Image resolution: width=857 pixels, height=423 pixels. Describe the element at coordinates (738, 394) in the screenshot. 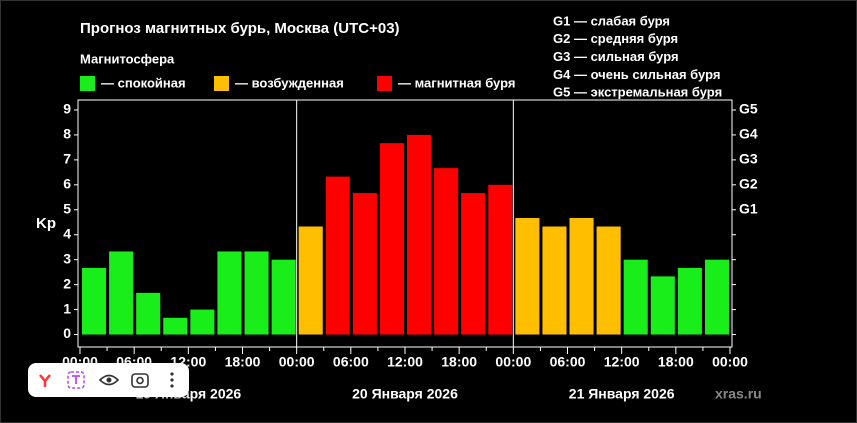

I see `watermark: xras.ru` at that location.